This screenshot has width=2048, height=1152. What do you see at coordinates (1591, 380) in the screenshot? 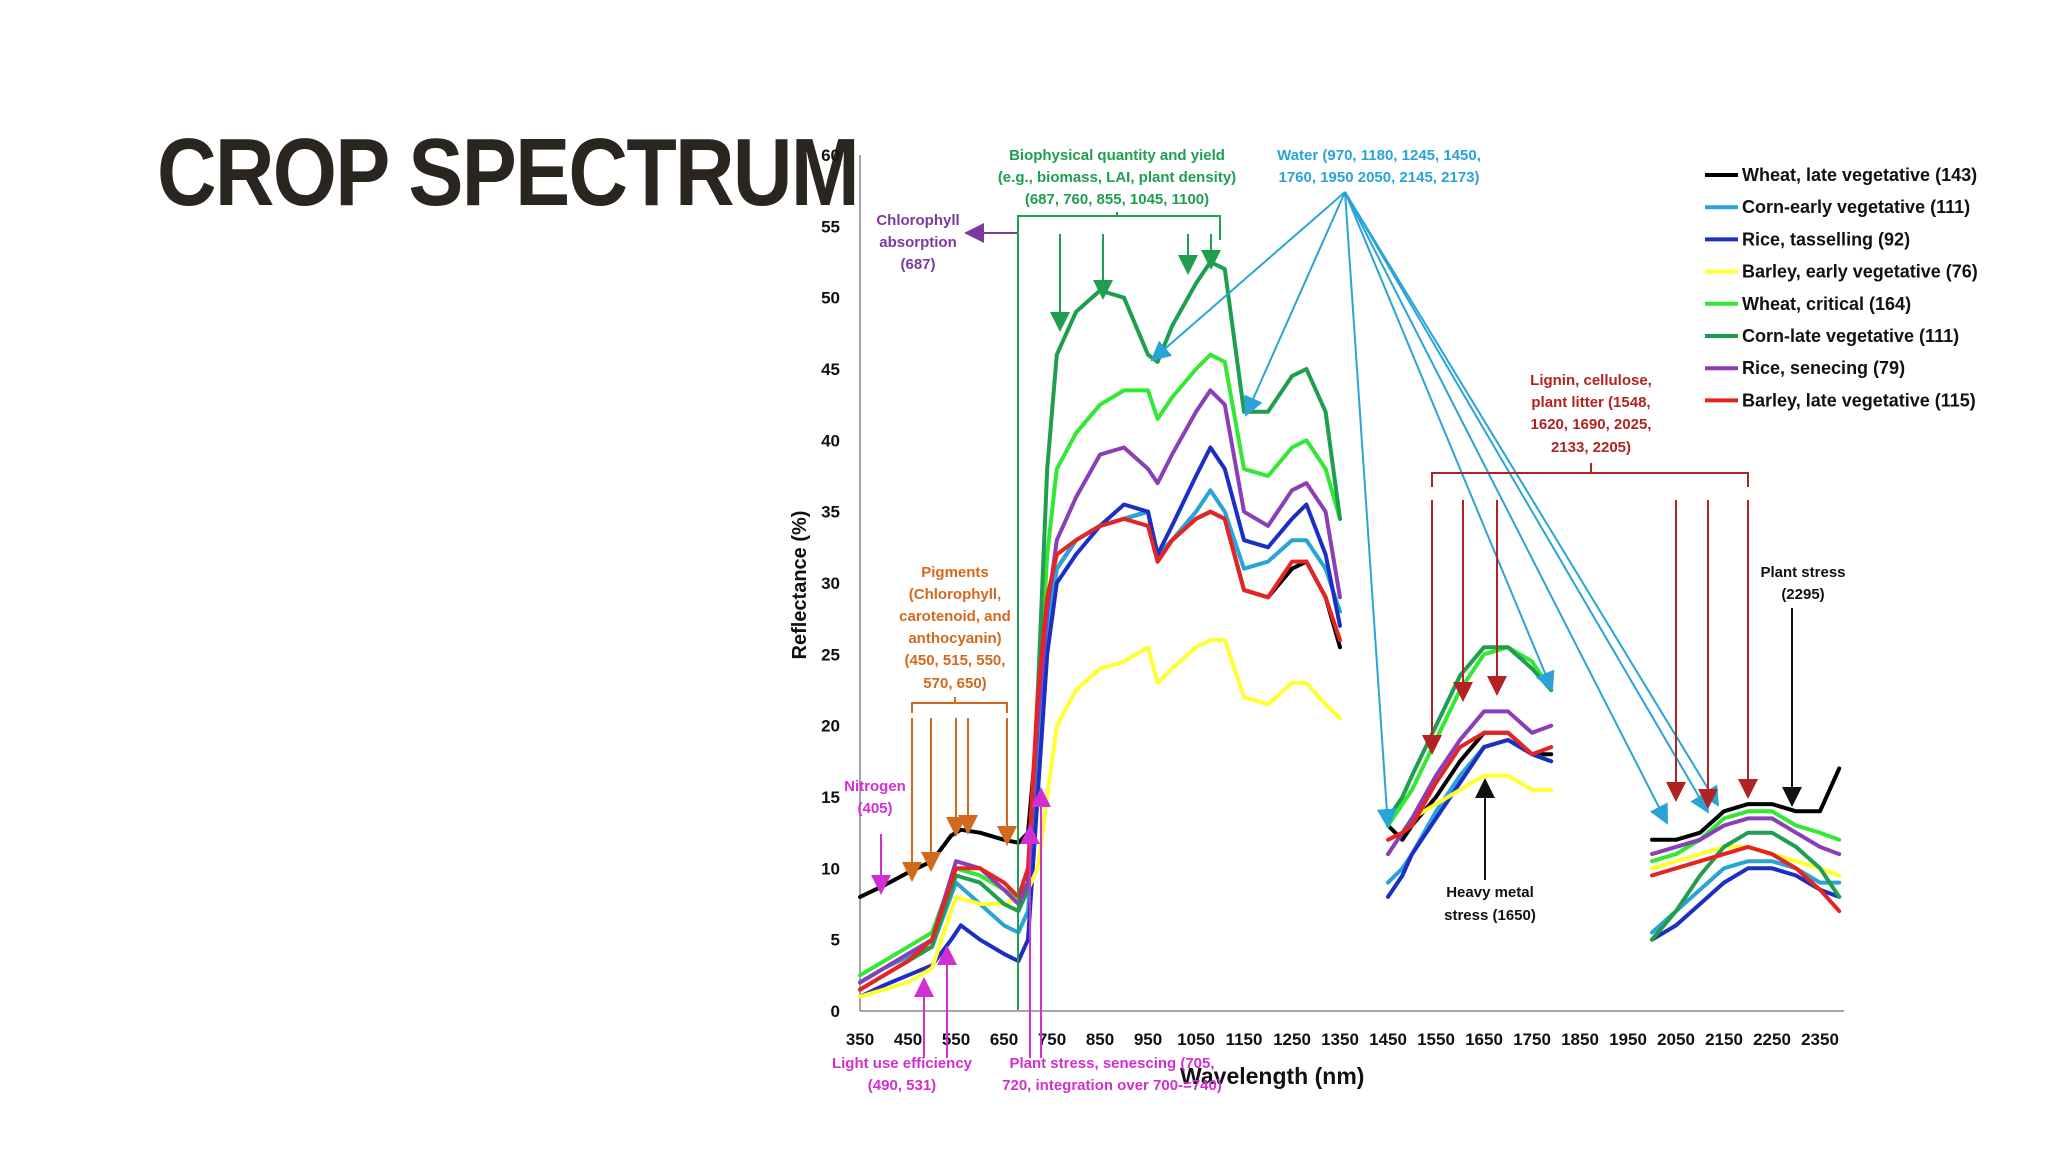
I see `annotation-line: Lignin, cellulose,` at bounding box center [1591, 380].